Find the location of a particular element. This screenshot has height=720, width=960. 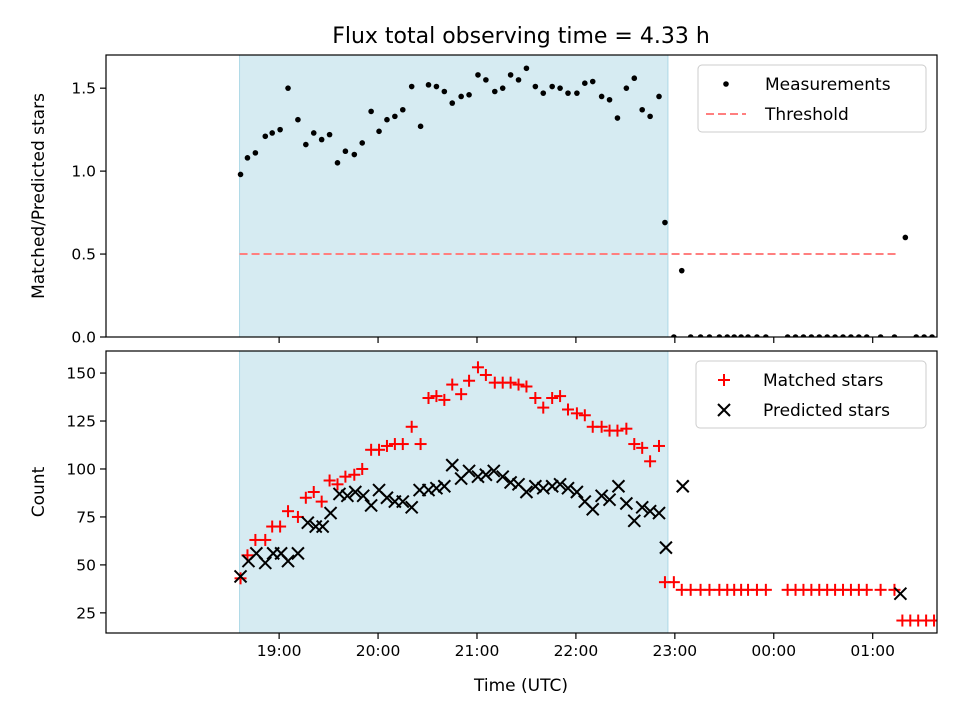

legend-box is located at coordinates (811, 394).